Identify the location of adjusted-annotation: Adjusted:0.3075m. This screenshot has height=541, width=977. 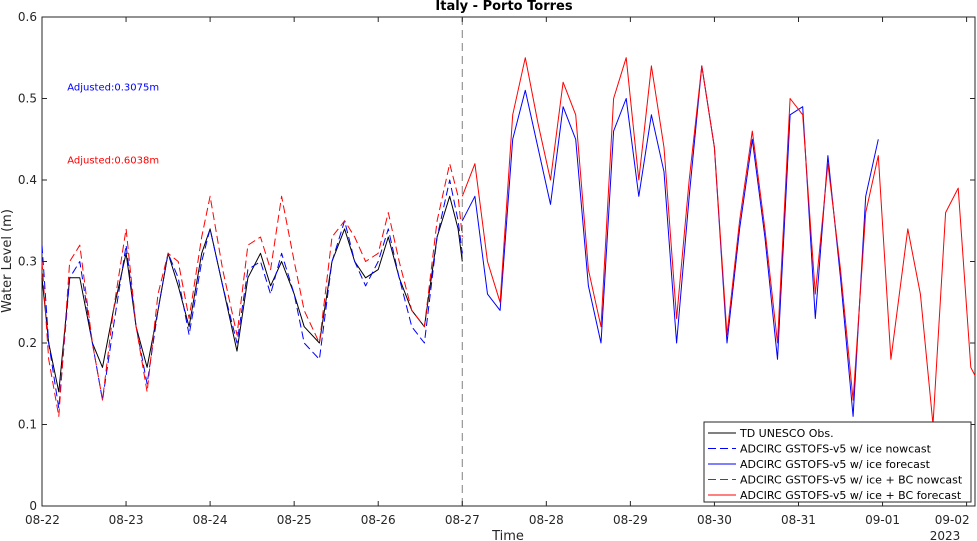
(113, 87).